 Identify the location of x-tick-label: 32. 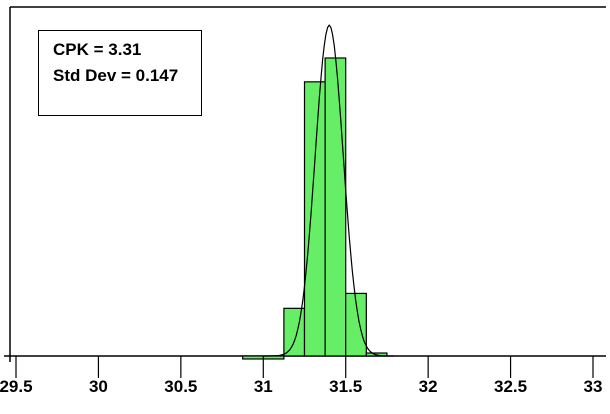
(428, 386).